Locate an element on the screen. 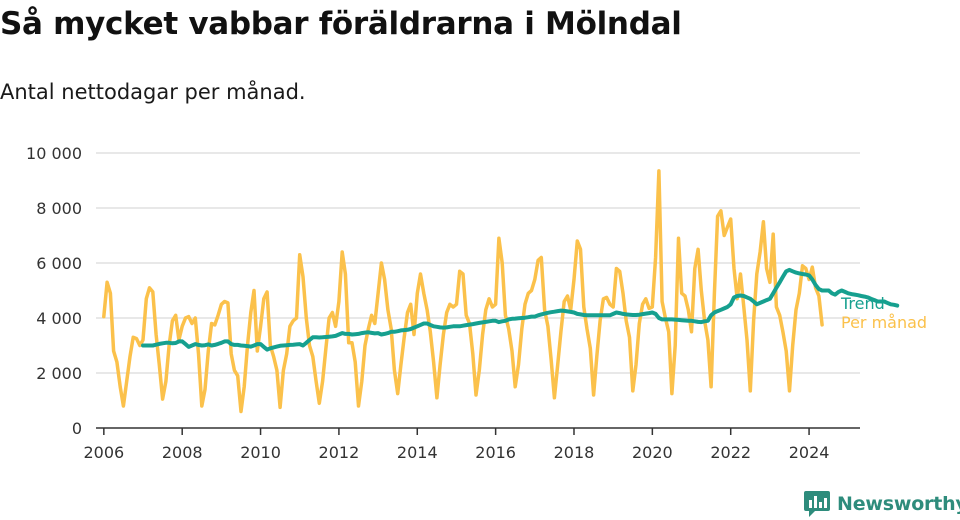  y-axis-ticks: 0 2 000 4 000 6 000 8 000 10 000 is located at coordinates (54, 291).